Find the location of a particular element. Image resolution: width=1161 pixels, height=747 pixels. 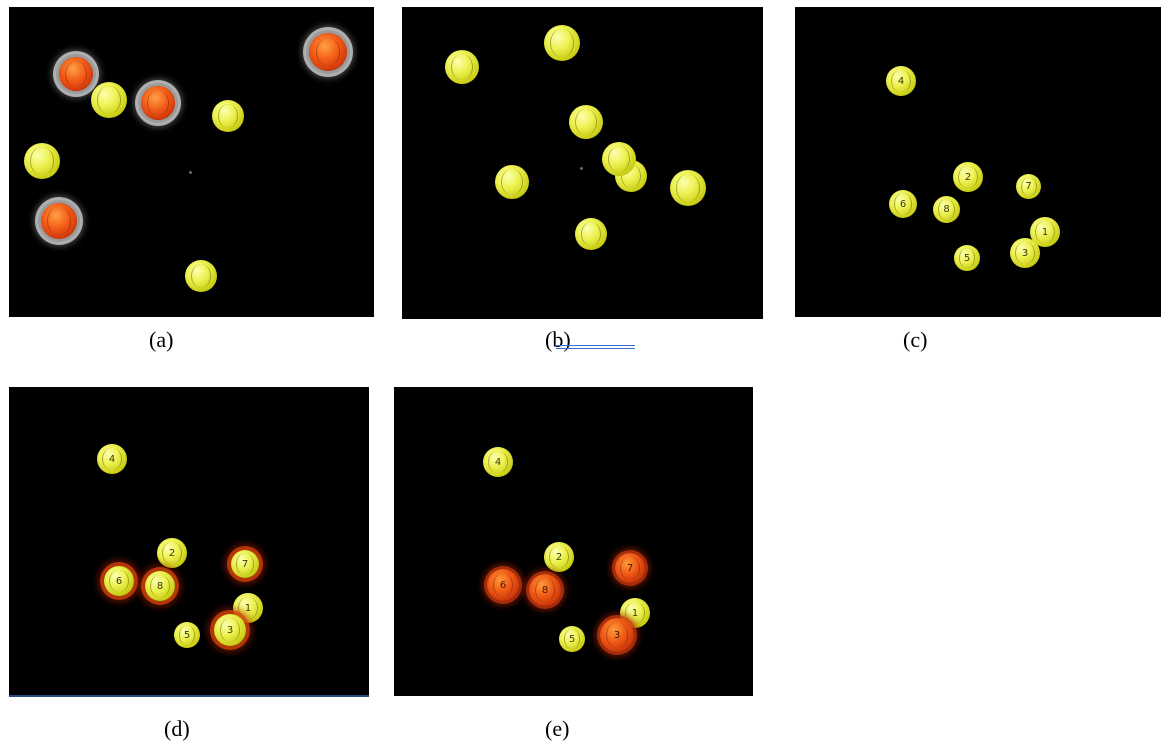

double-underline is located at coordinates (595, 347).